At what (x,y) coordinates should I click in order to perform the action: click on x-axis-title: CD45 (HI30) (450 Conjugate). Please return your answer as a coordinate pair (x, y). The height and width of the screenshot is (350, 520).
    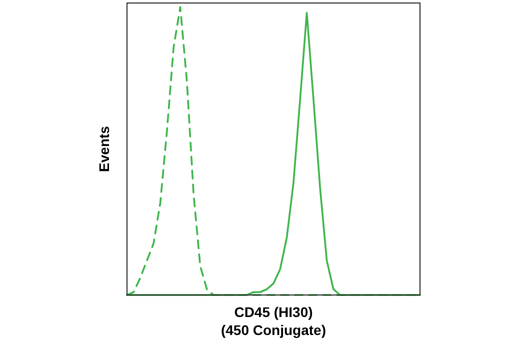
    Looking at the image, I should click on (273, 321).